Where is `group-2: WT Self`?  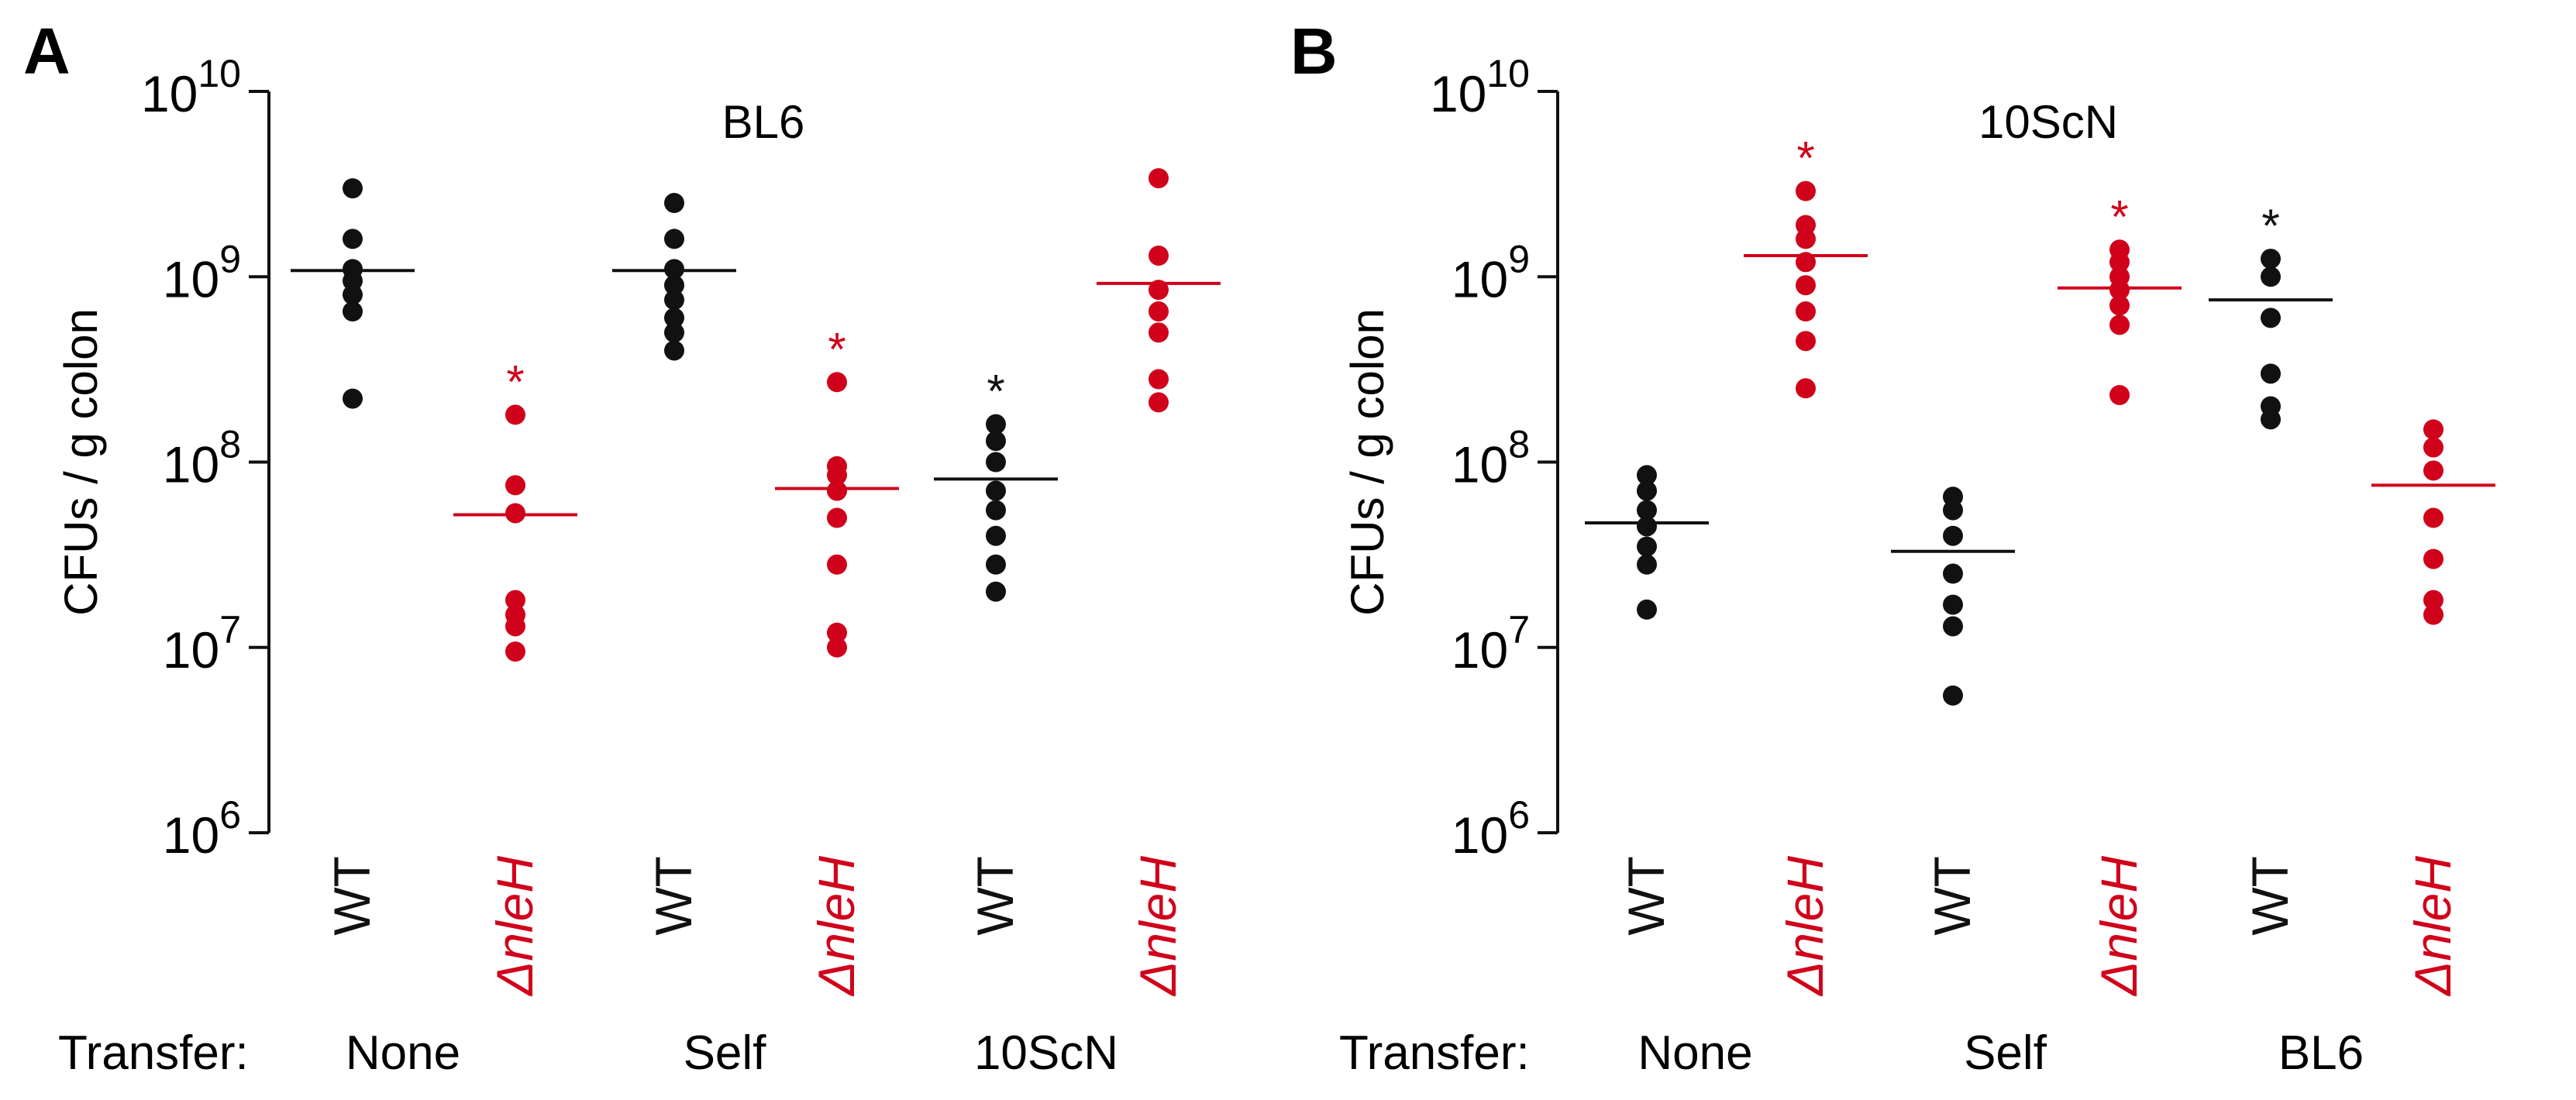 group-2: WT Self is located at coordinates (1969, 783).